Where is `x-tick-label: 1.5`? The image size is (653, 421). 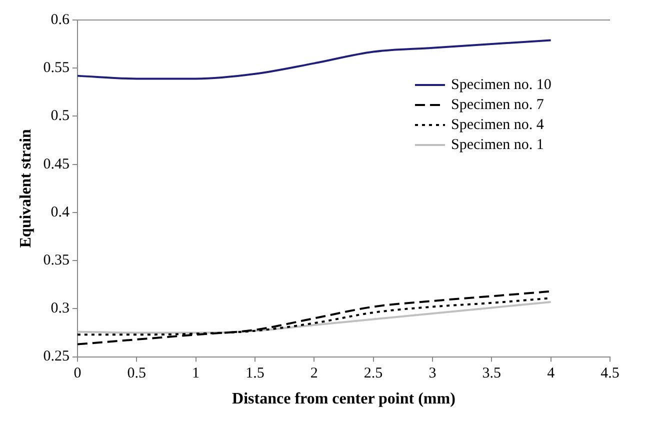 x-tick-label: 1.5 is located at coordinates (255, 374).